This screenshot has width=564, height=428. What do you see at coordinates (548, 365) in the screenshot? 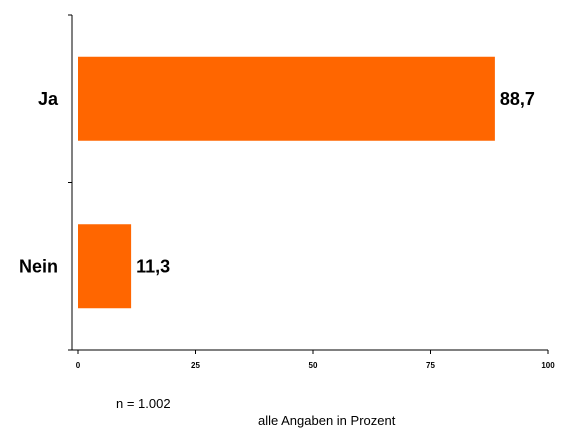
I see `x-tick-label-100: 100` at bounding box center [548, 365].